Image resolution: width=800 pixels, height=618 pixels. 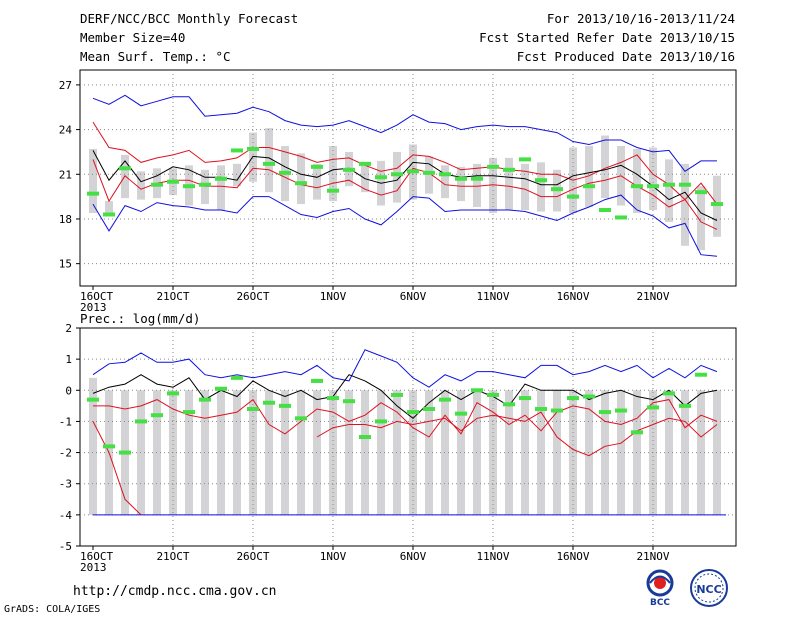 I want to click on y-tick-label: 21, so click(x=65, y=174).